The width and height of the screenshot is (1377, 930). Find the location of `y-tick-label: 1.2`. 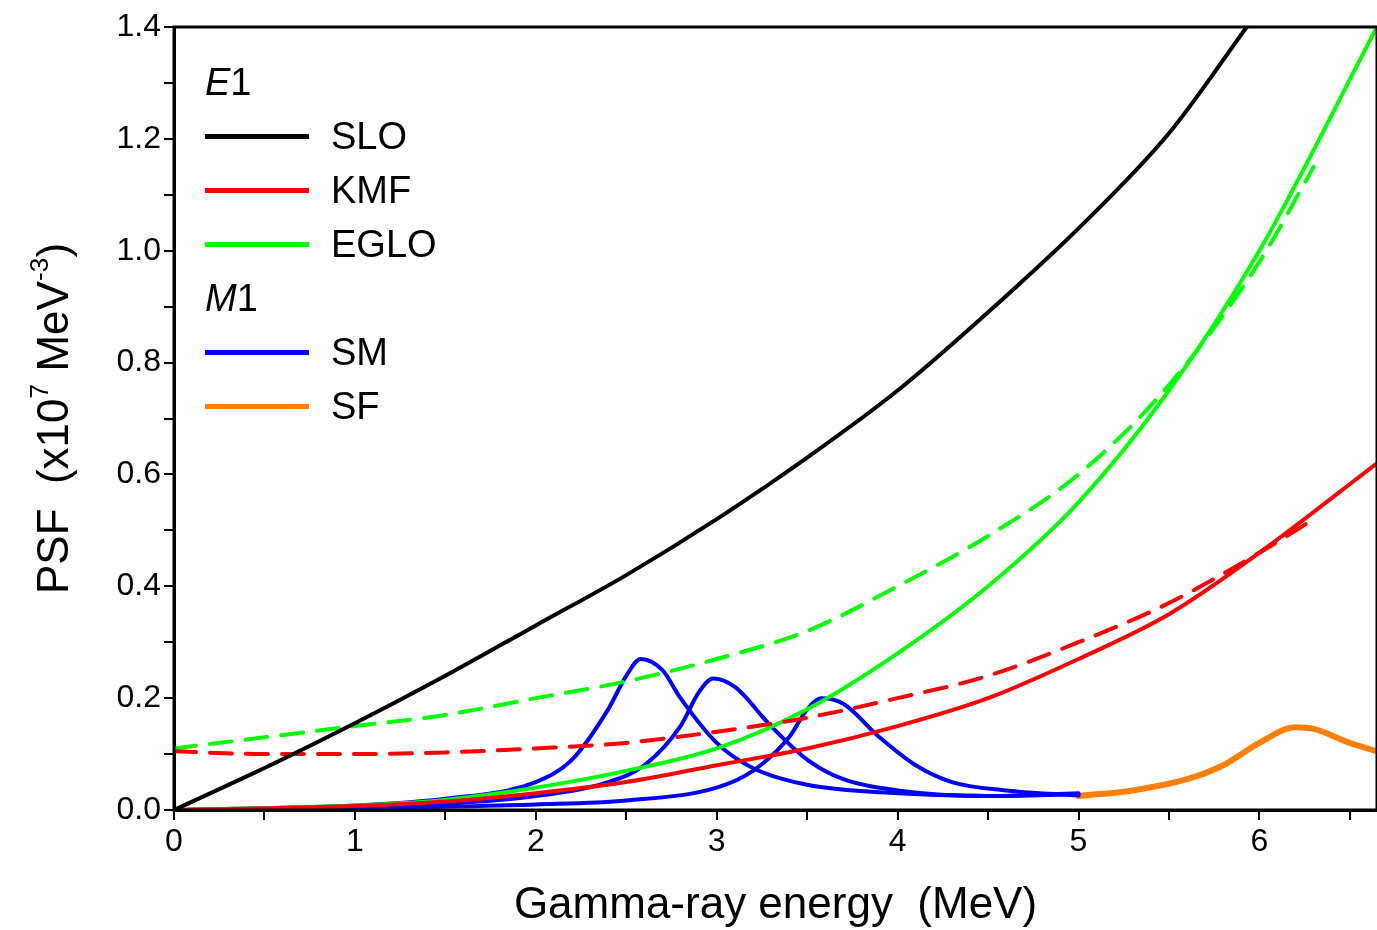

y-tick-label: 1.2 is located at coordinates (138, 136).